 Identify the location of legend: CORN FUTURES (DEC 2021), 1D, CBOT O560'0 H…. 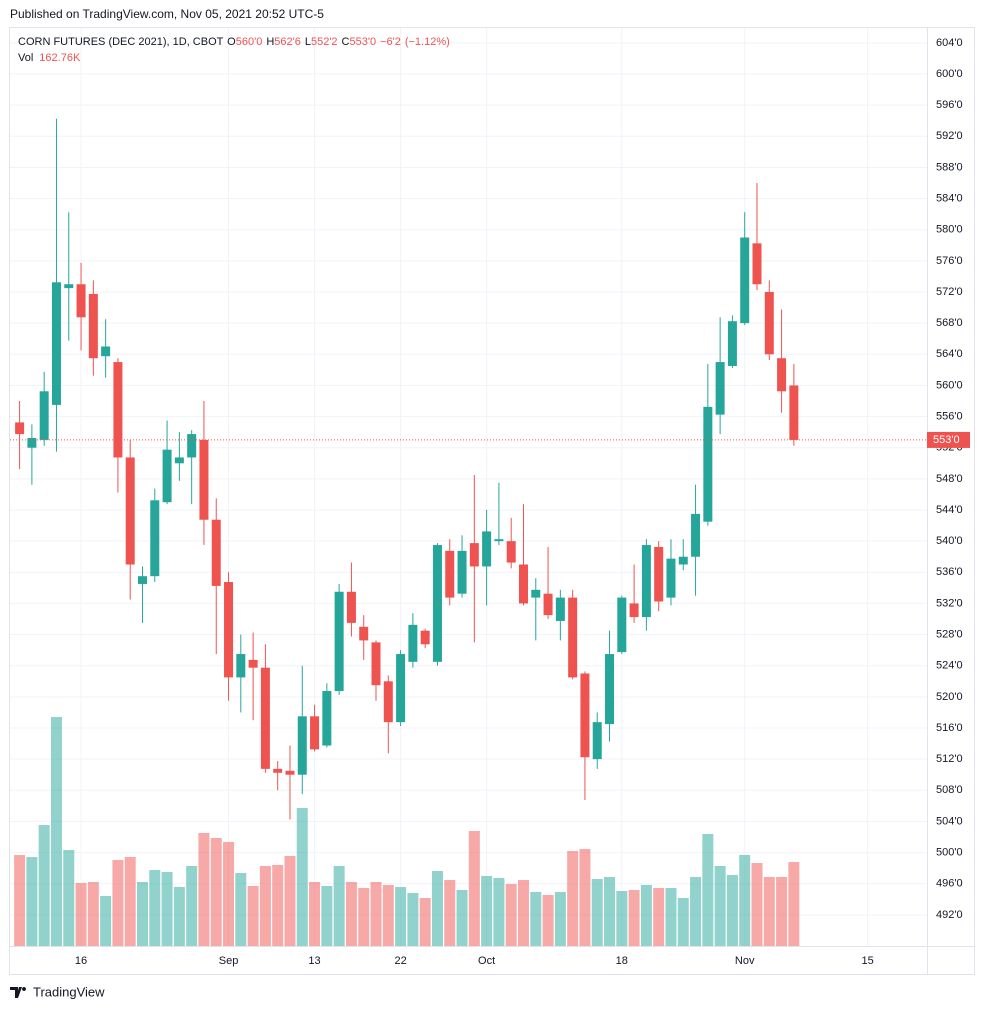
(234, 50).